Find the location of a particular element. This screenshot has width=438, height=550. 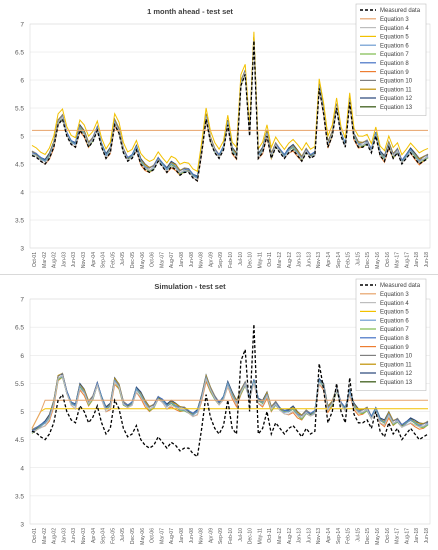

x-tick-label: Aug-17 is located at coordinates (407, 536).